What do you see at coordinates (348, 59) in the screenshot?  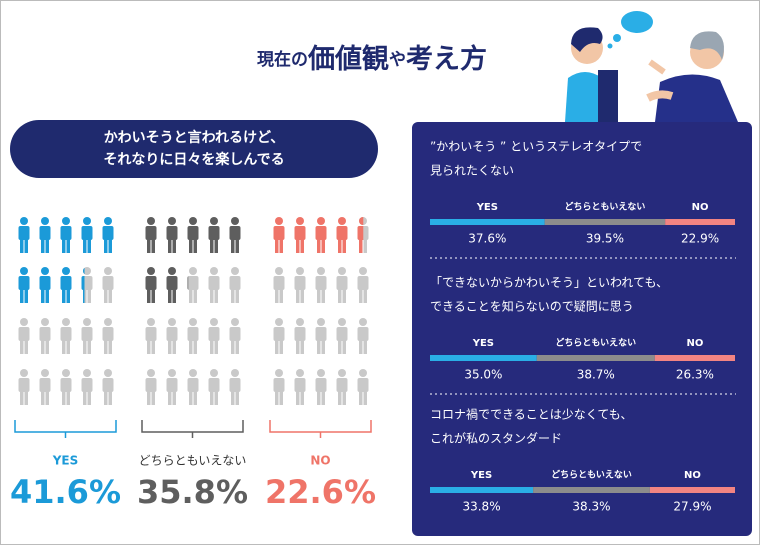 I see `title-part: 価値観` at bounding box center [348, 59].